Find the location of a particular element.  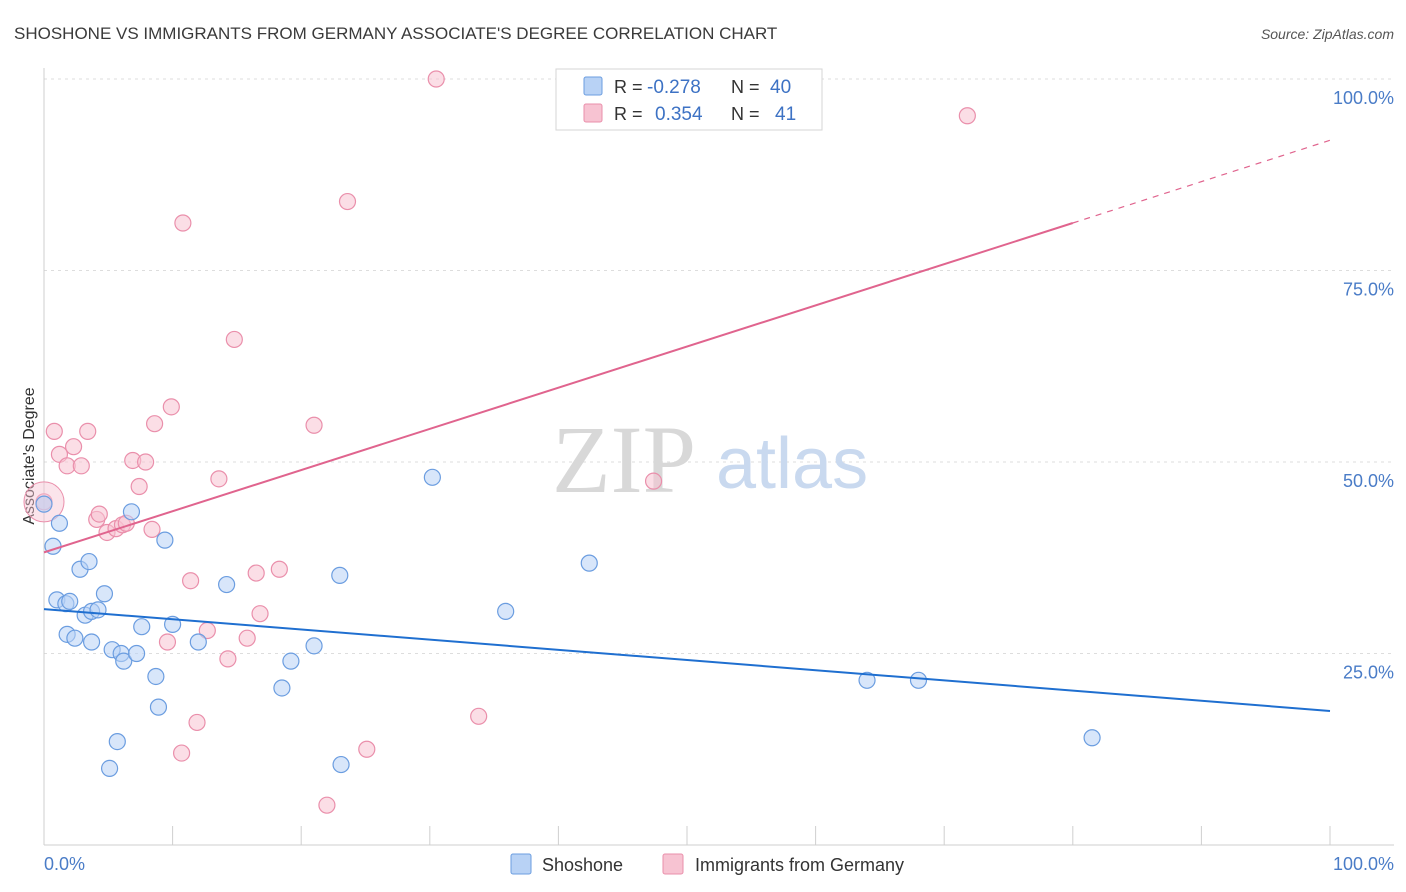

x-tick-label-min: 0.0% is located at coordinates (64, 864).